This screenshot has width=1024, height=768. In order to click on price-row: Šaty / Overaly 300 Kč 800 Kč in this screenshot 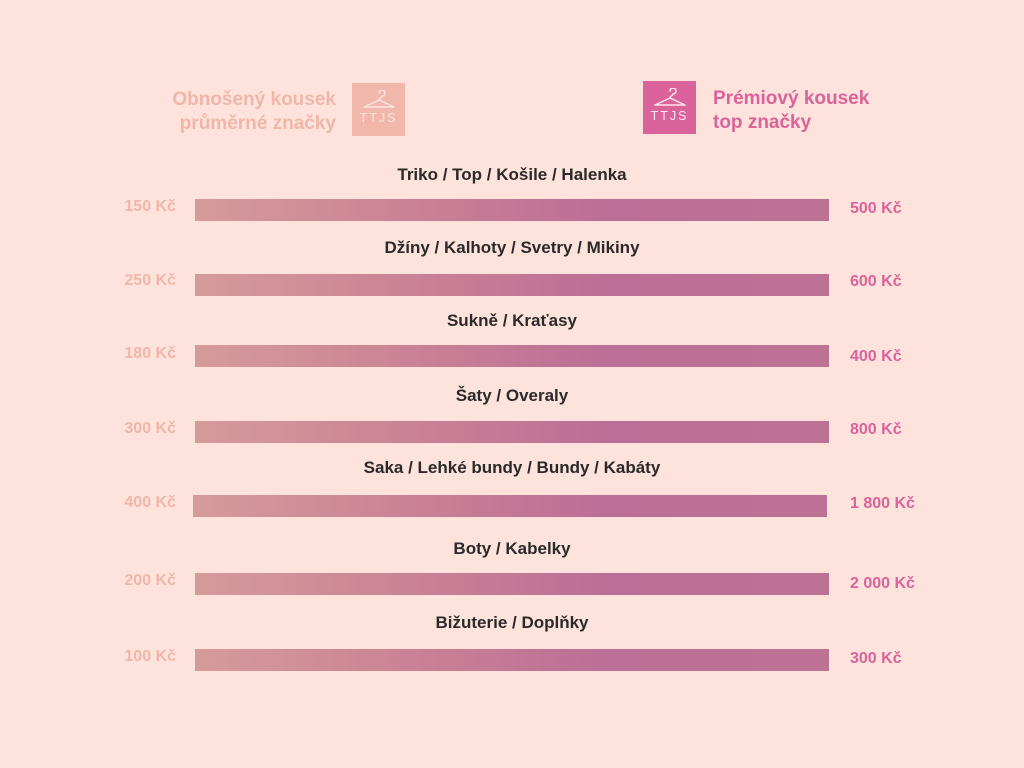, I will do `click(512, 416)`.